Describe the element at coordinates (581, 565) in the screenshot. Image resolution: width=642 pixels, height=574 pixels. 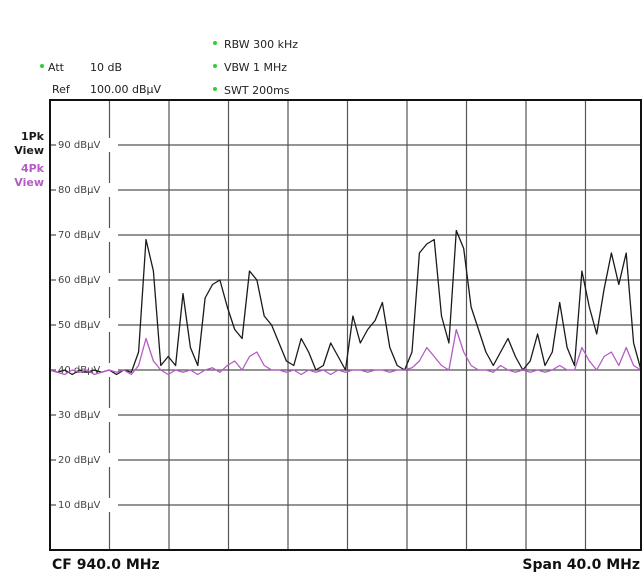
I see `span: Span 40.0 MHz` at that location.